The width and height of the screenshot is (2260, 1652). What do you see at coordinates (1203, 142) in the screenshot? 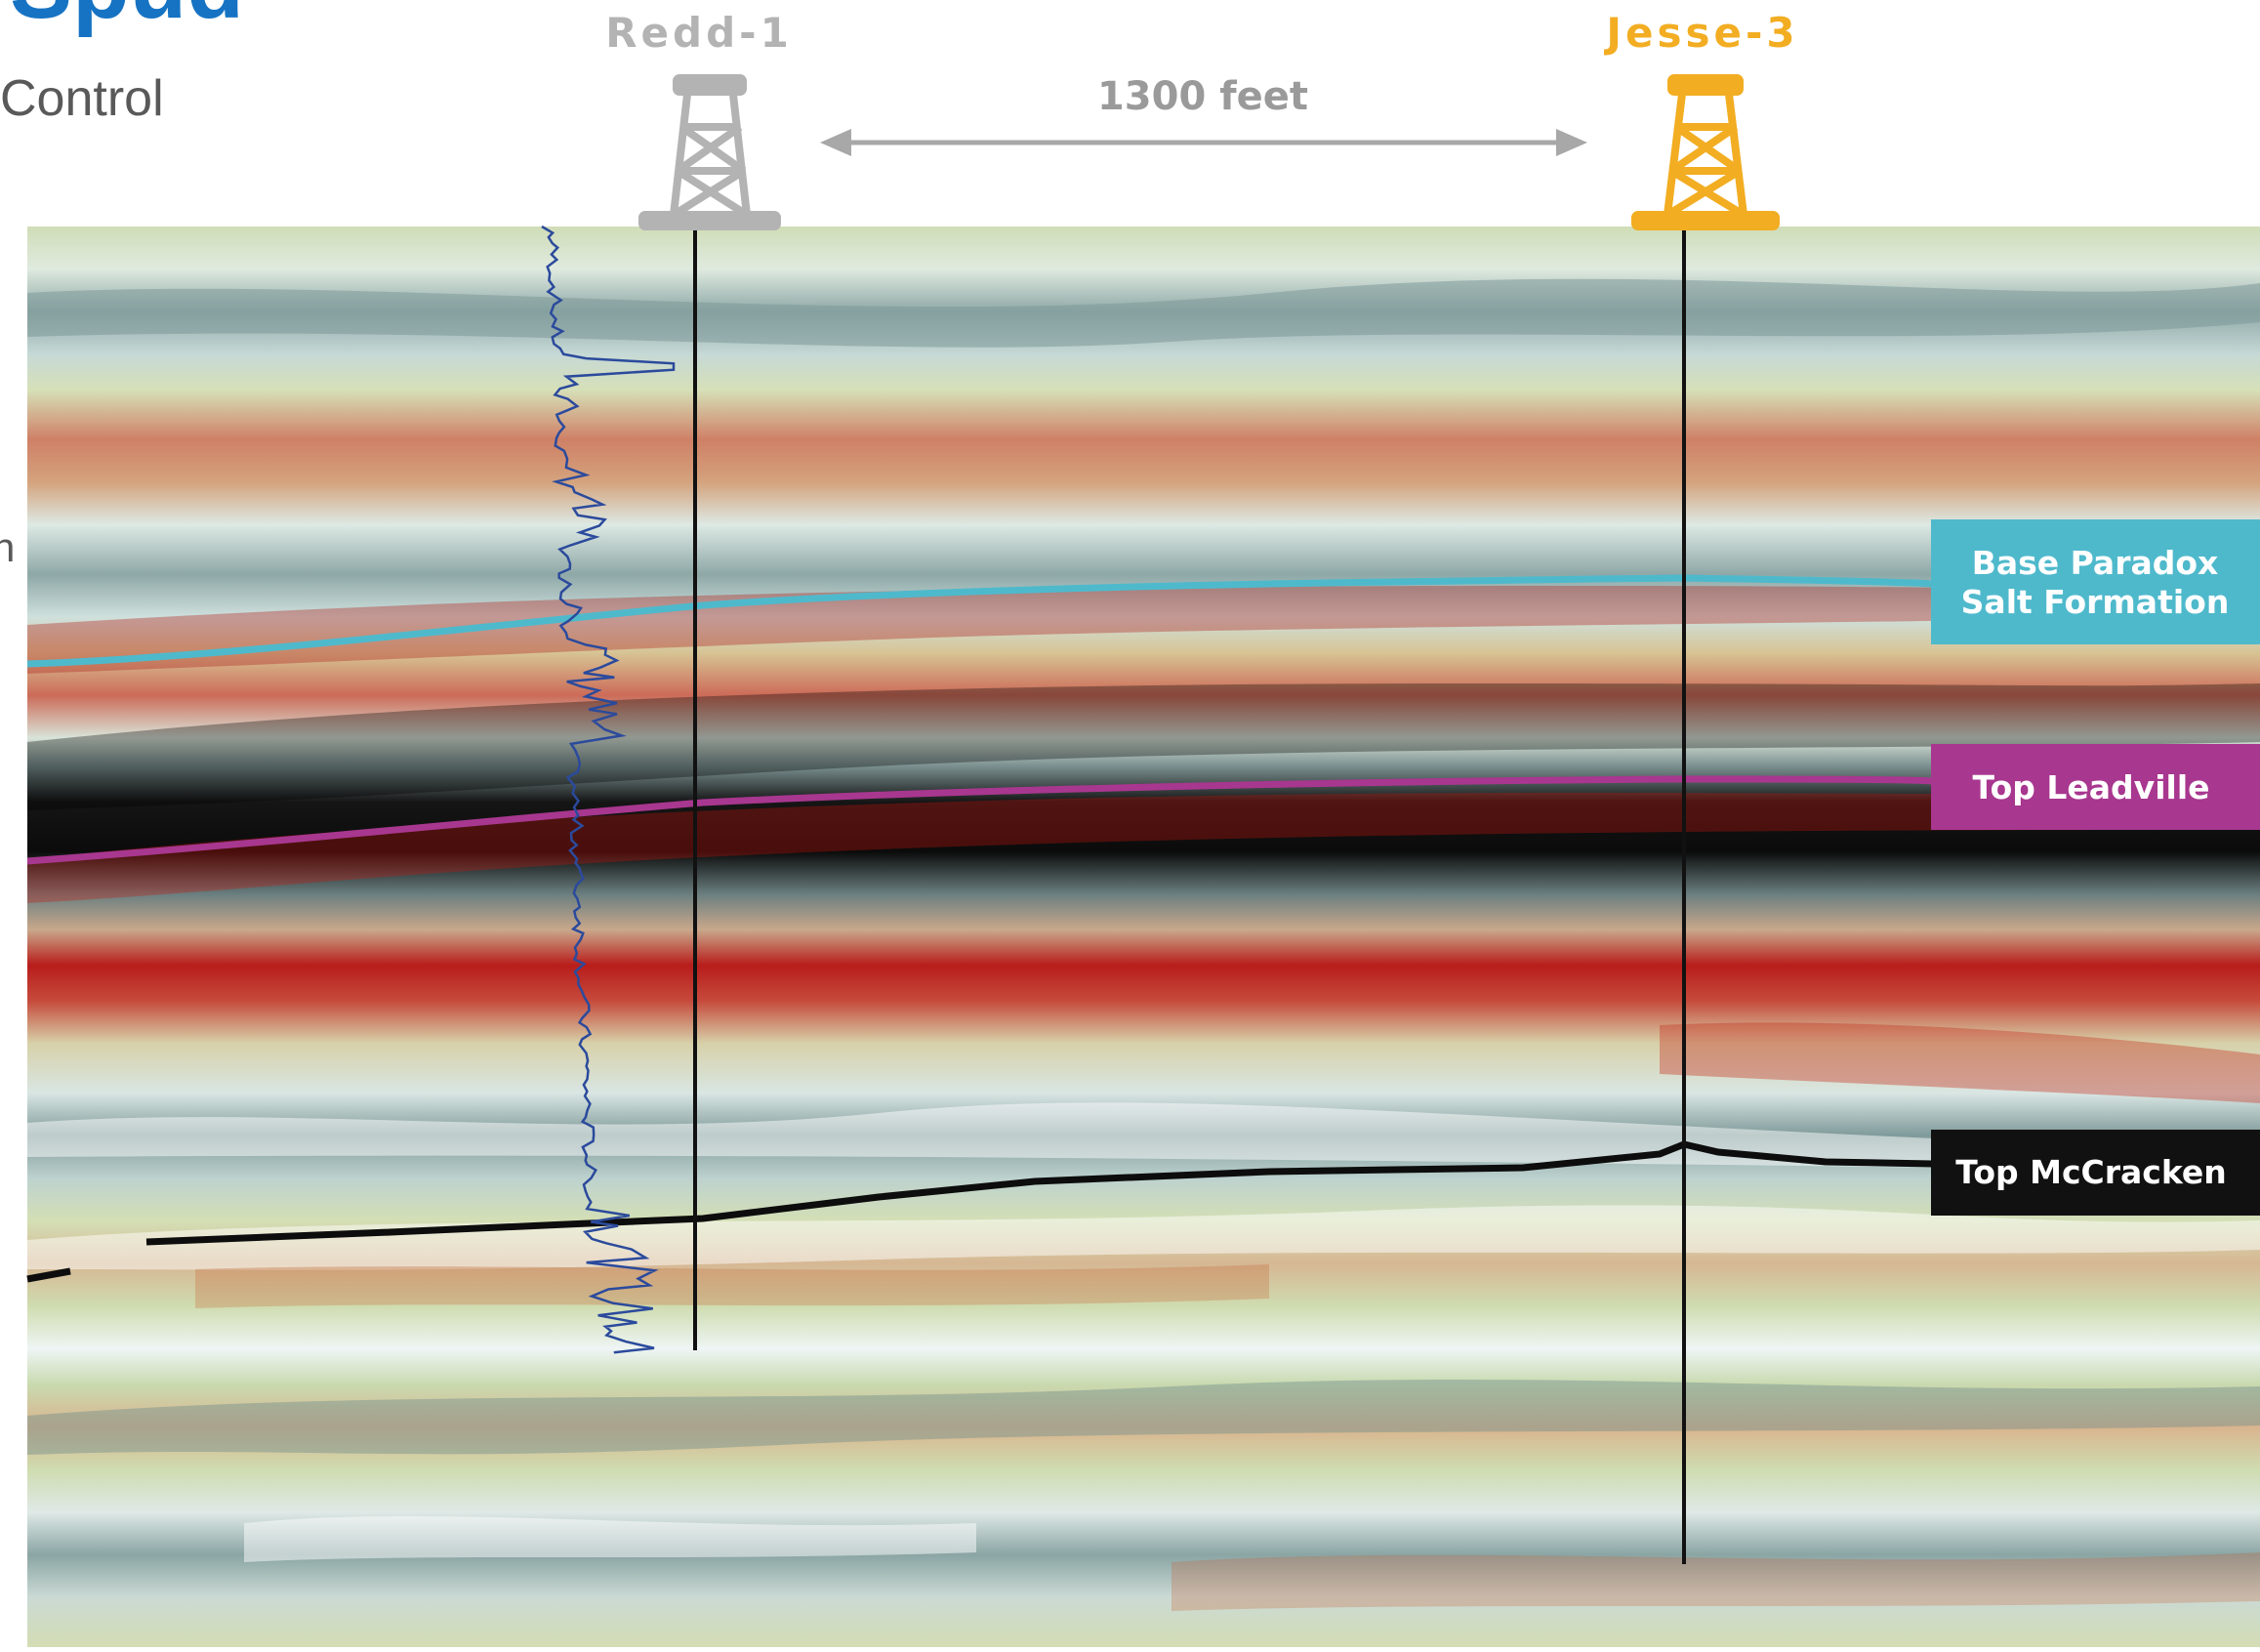
I see `distance-arrow` at bounding box center [1203, 142].